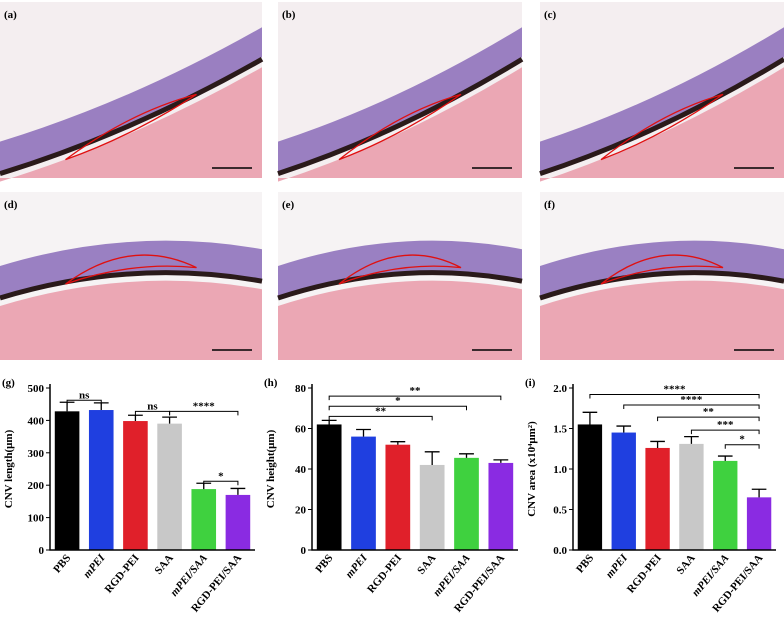 The height and width of the screenshot is (626, 784). I want to click on histology-image: (b), so click(400, 92).